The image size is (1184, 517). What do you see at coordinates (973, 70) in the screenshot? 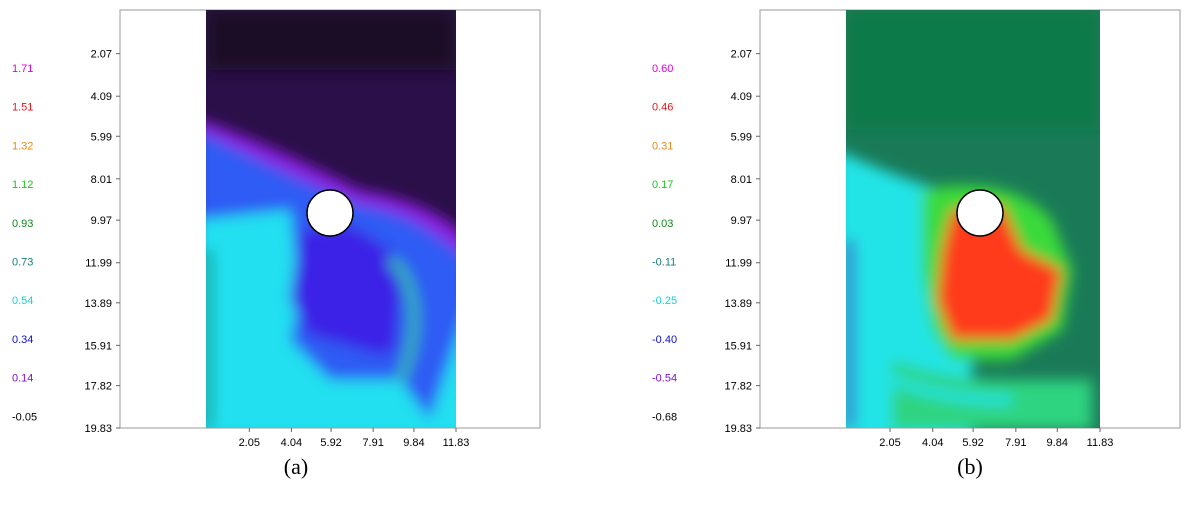
I see `field-top-green` at bounding box center [973, 70].